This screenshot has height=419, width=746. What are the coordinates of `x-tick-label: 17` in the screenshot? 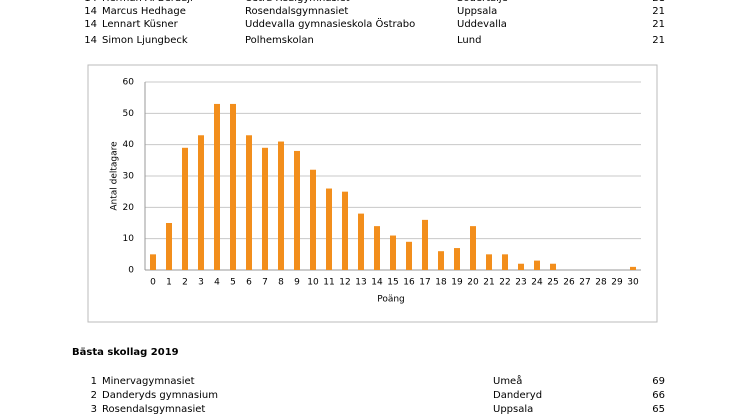 It's located at (424, 283).